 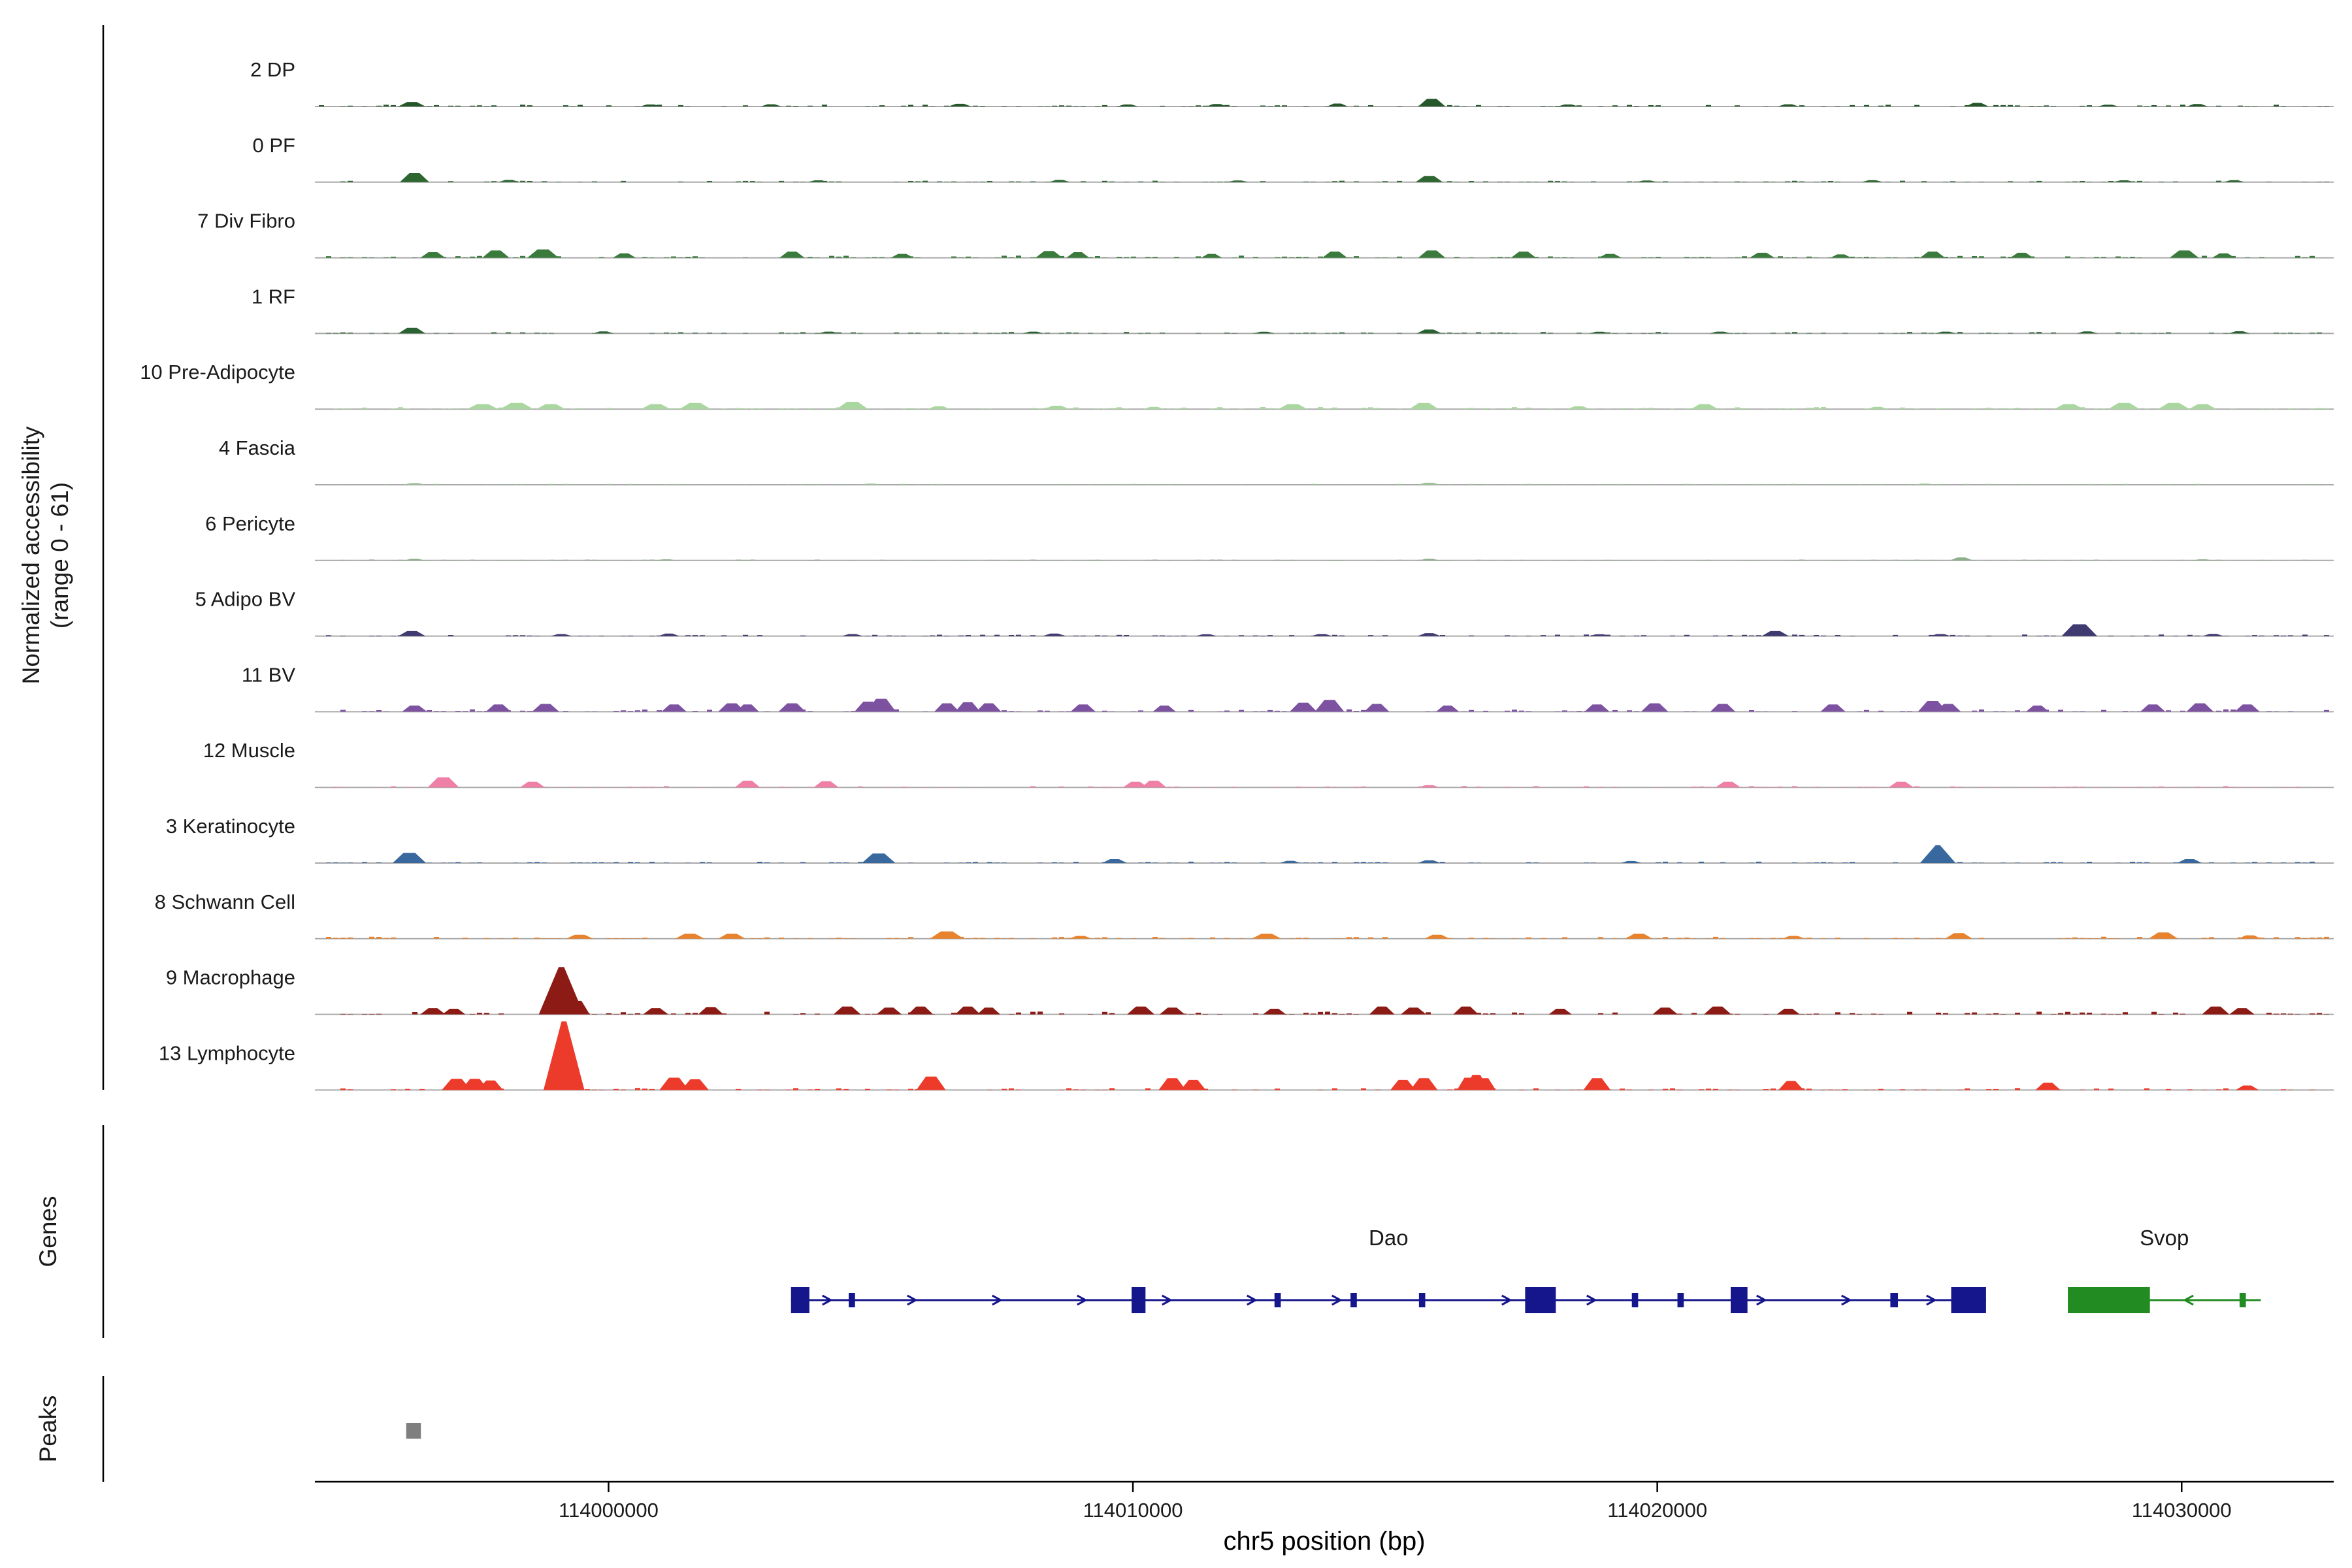 What do you see at coordinates (1388, 1269) in the screenshot?
I see `gene-dao: Dao` at bounding box center [1388, 1269].